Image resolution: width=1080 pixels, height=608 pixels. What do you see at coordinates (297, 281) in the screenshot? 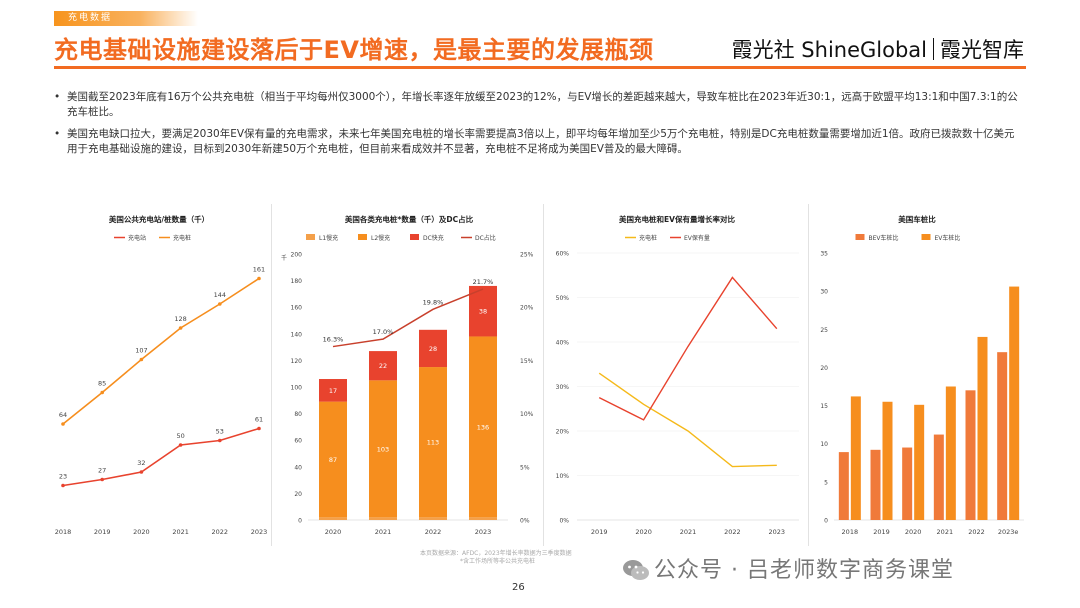
I see `y-tick-label: 180` at bounding box center [297, 281].